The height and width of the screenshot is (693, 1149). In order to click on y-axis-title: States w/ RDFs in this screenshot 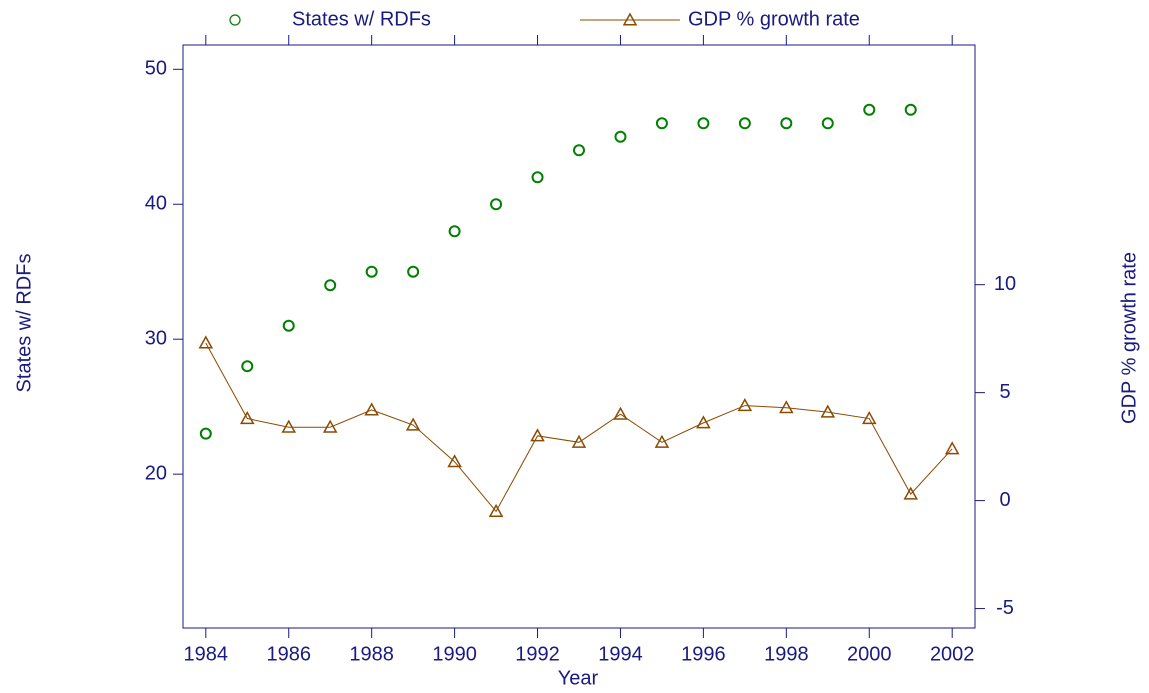, I will do `click(24, 323)`.